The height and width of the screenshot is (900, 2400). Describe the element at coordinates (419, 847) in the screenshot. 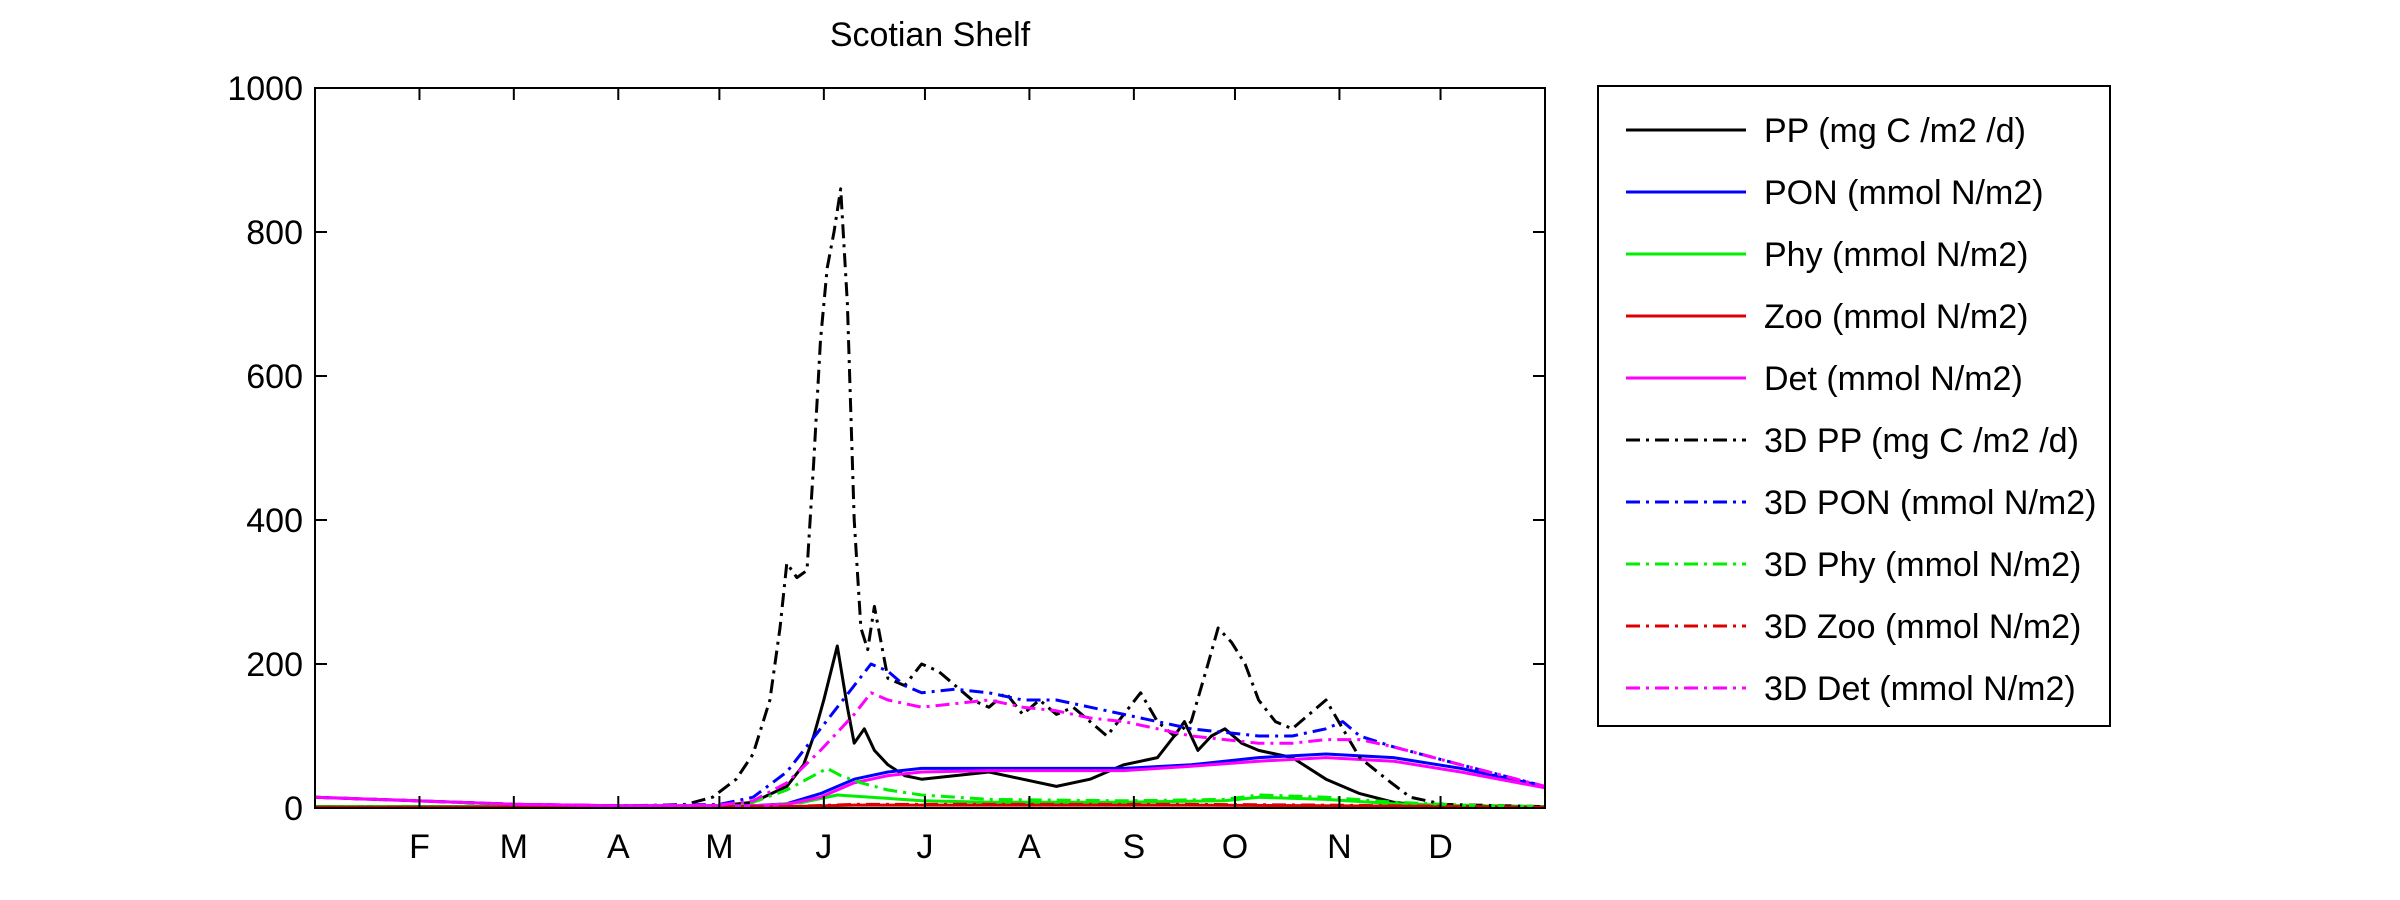

I see `x-tick-label: F` at that location.